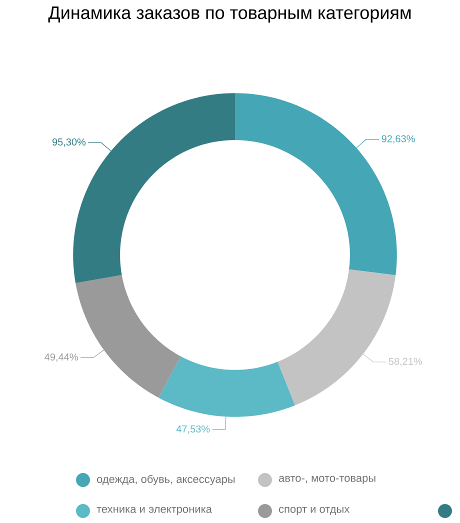  I want to click on chart-title: Динамика заказов по товарным категориям, so click(229, 14).